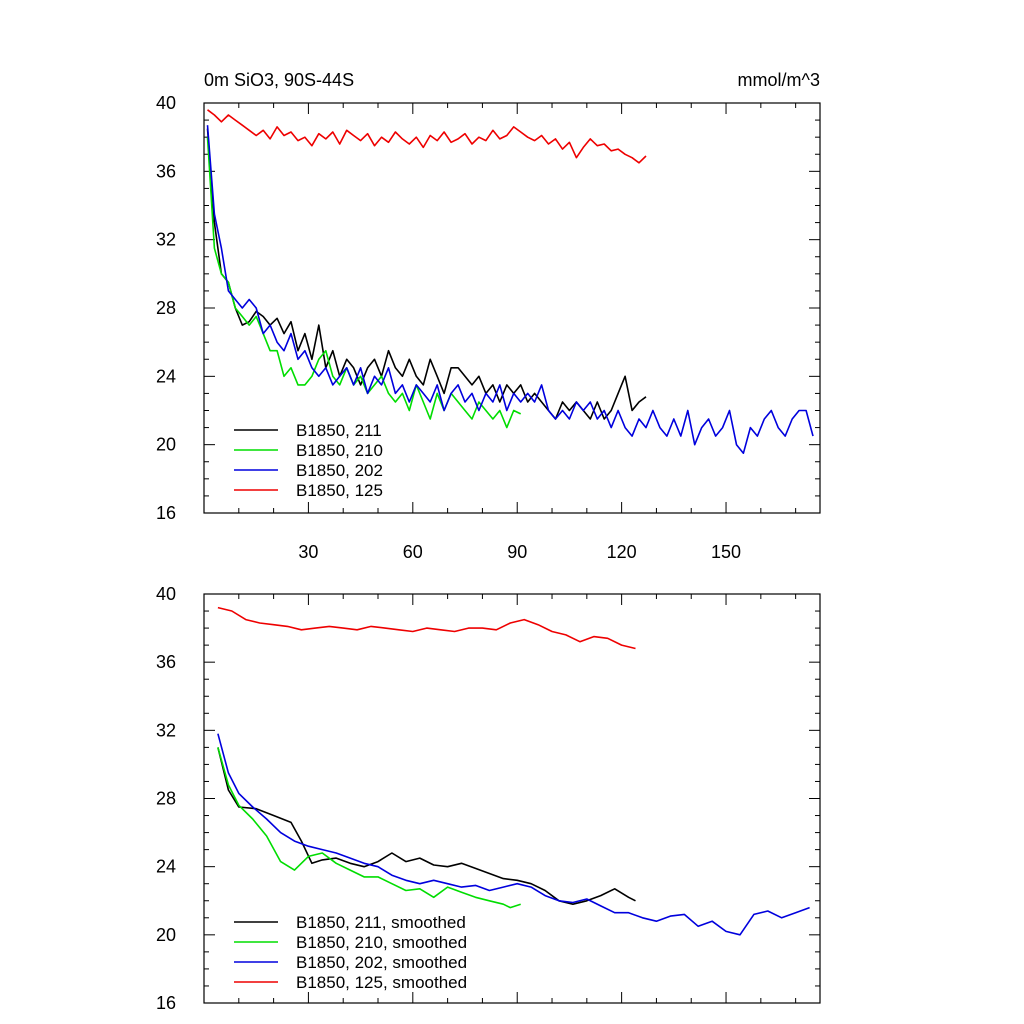 Image resolution: width=1024 pixels, height=1024 pixels. I want to click on legend-label: B1850, 210, smoothed, so click(381, 942).